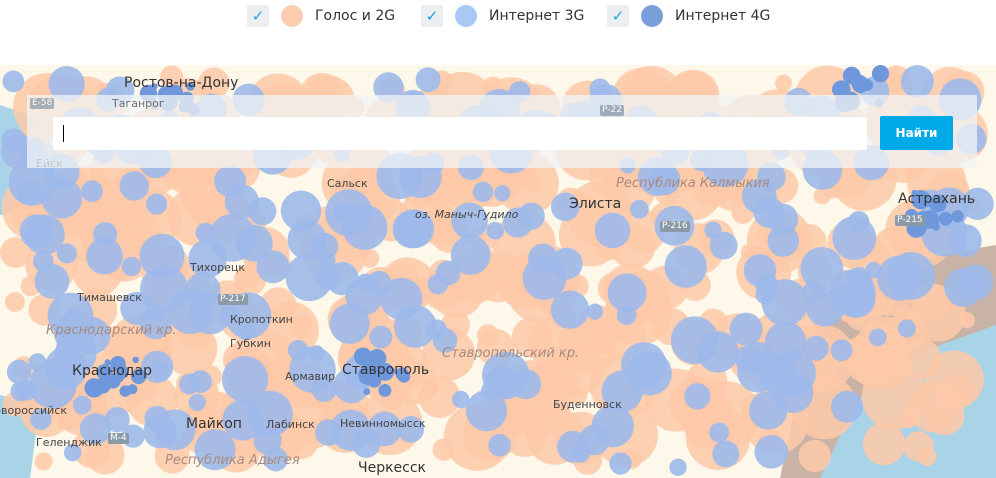  What do you see at coordinates (466, 16) in the screenshot?
I see `internet-3g-swatch-icon` at bounding box center [466, 16].